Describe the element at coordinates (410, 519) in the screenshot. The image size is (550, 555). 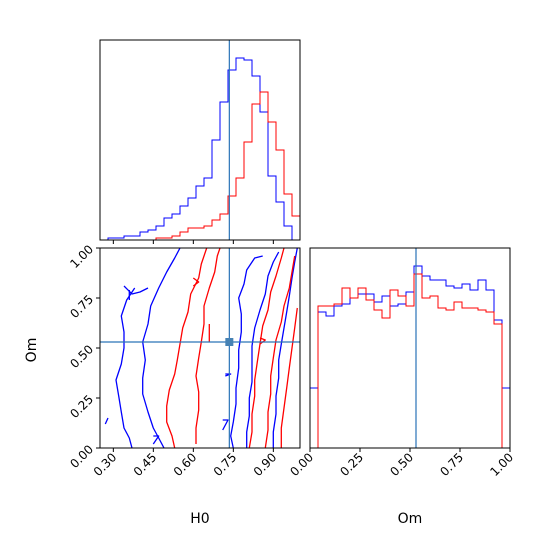
I see `om-marginal-axis-label: Om` at that location.